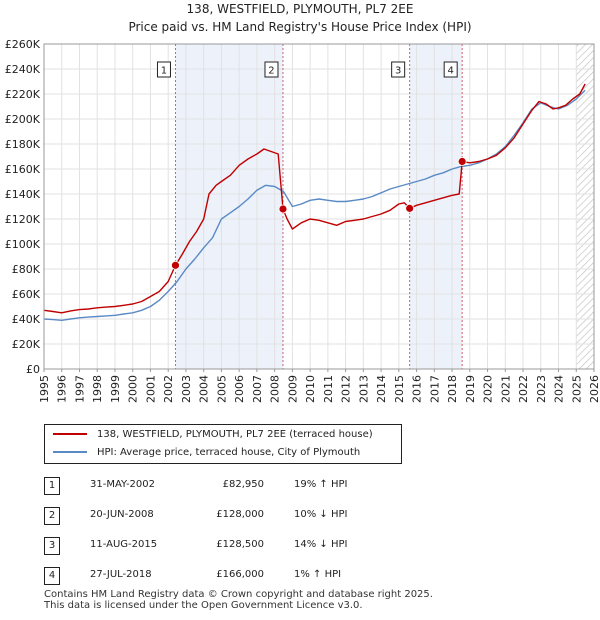 Image resolution: width=600 pixels, height=620 pixels. Describe the element at coordinates (97, 389) in the screenshot. I see `x-tick-label: 1998` at that location.